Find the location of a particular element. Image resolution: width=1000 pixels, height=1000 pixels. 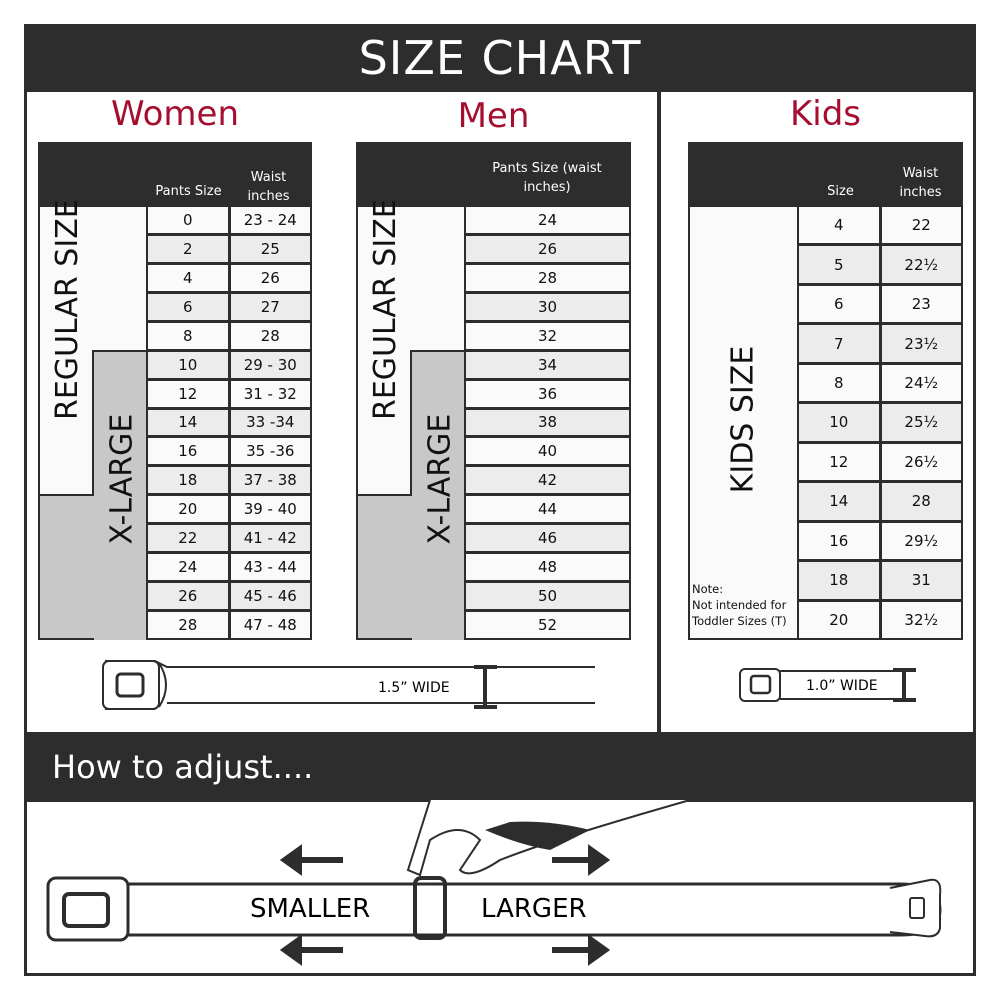

men-table: 24 26 28 30 32 34 36 38 40 42 44 46 48 50 52 is located at coordinates (547, 422).